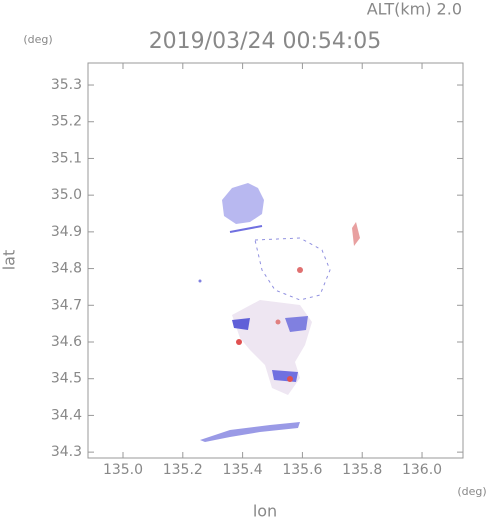 Image resolution: width=491 pixels, height=525 pixels. Describe the element at coordinates (302, 470) in the screenshot. I see `x-tick-label: 135.6` at that location.